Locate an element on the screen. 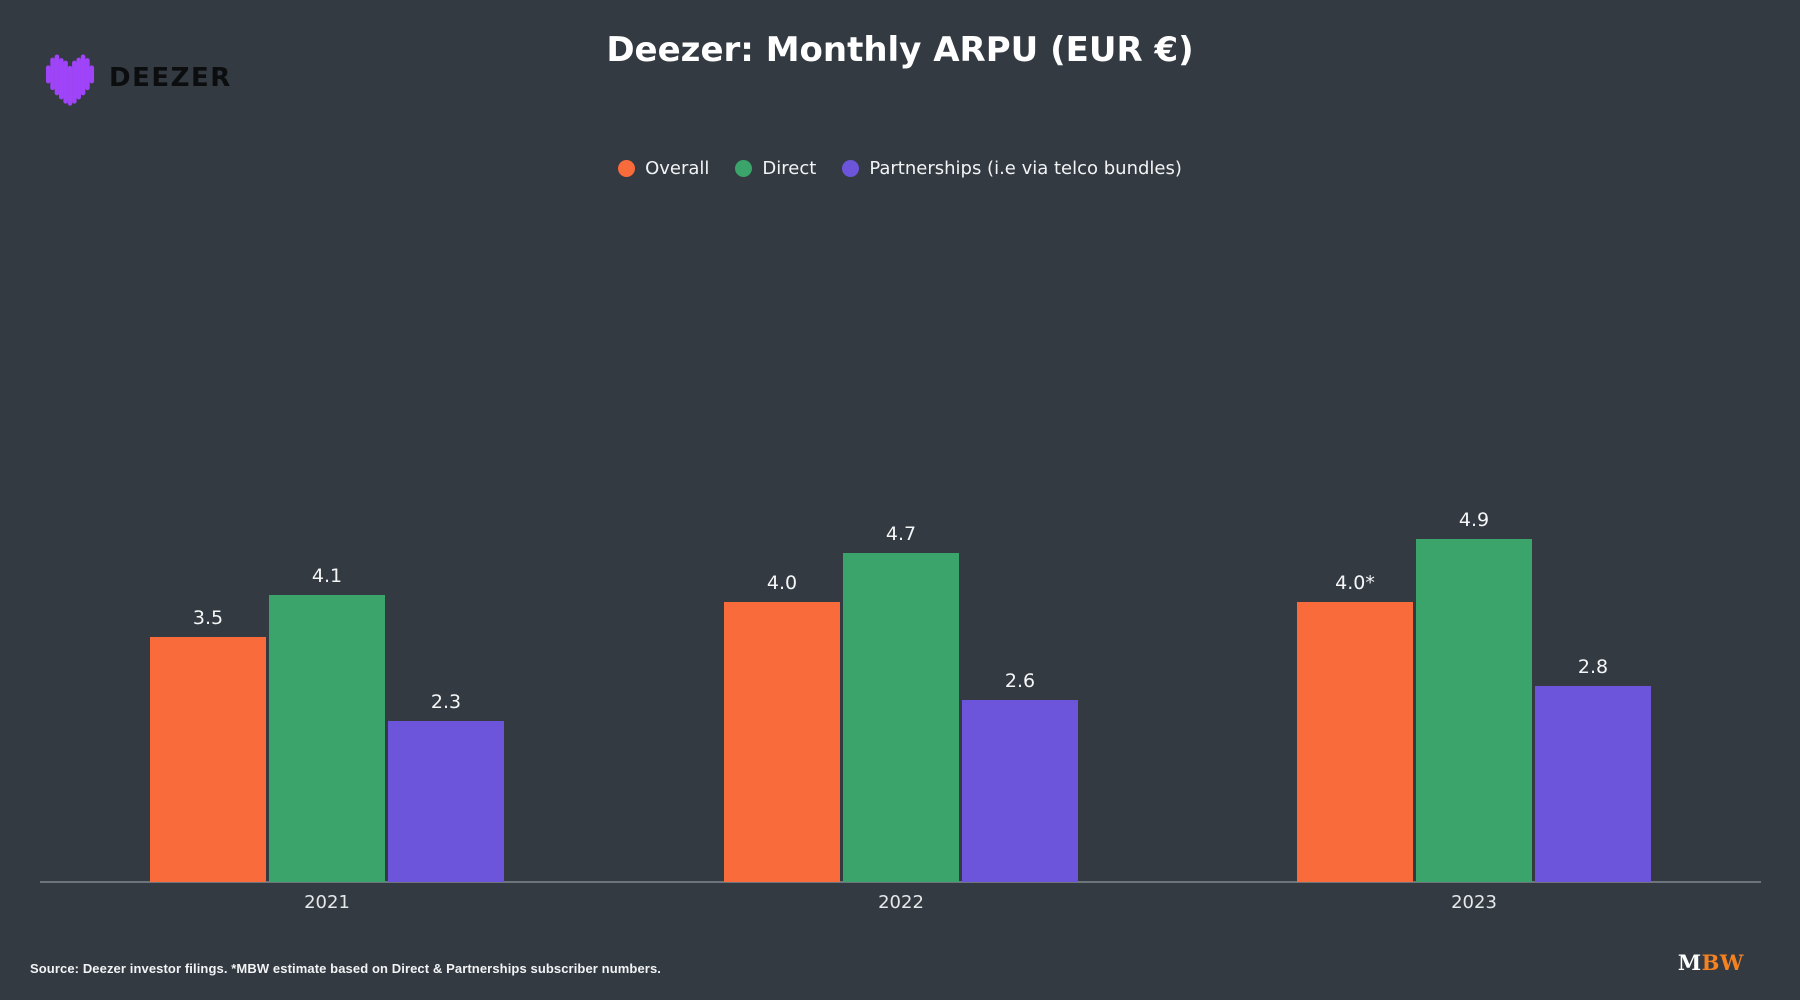 This screenshot has height=1000, width=1800. bar-value-label: 4.7 is located at coordinates (901, 534).